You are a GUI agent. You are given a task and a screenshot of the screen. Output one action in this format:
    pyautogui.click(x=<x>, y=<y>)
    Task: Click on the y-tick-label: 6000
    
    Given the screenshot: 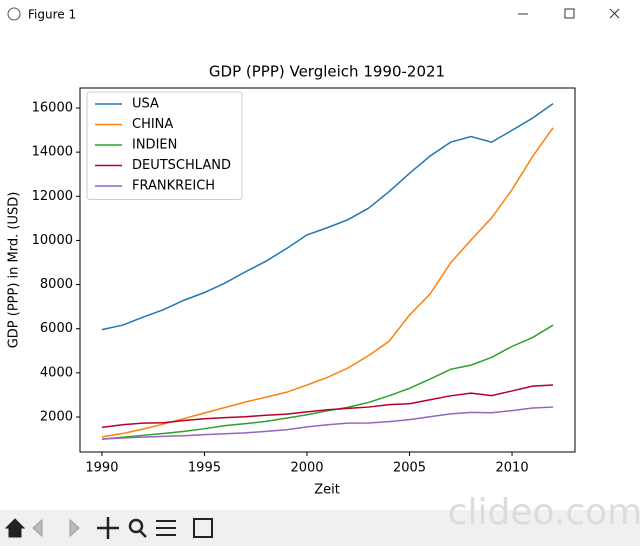 What is the action you would take?
    pyautogui.click(x=56, y=328)
    